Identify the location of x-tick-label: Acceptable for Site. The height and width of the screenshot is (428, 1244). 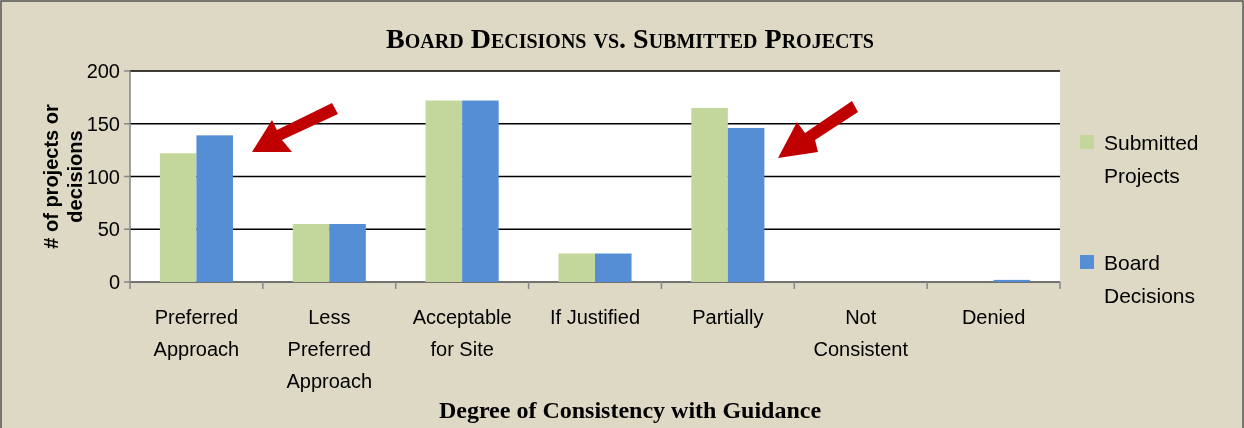
(462, 333).